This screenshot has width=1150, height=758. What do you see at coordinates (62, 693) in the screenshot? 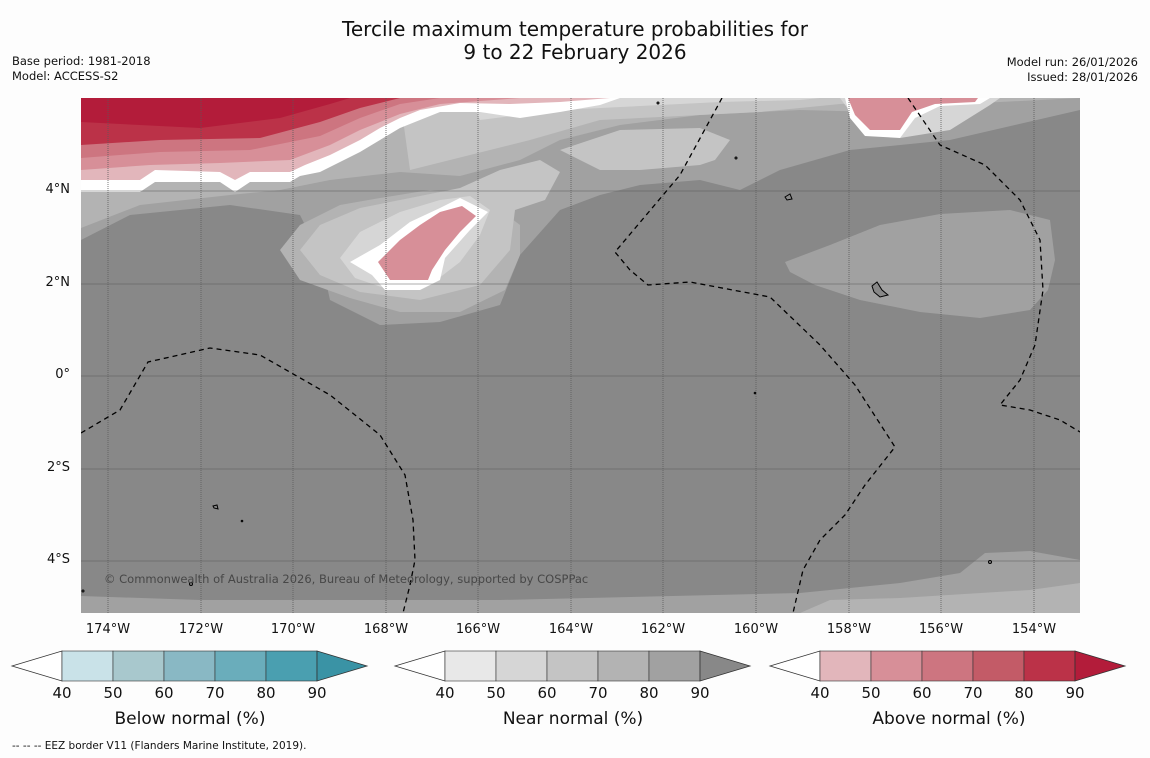
I see `cb-below-tick: 40` at bounding box center [62, 693].